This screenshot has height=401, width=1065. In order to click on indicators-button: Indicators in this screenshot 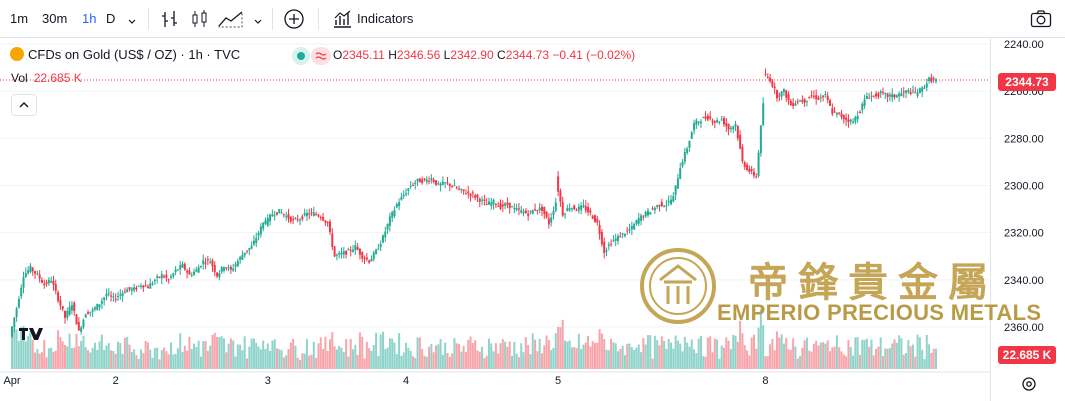, I will do `click(385, 18)`.